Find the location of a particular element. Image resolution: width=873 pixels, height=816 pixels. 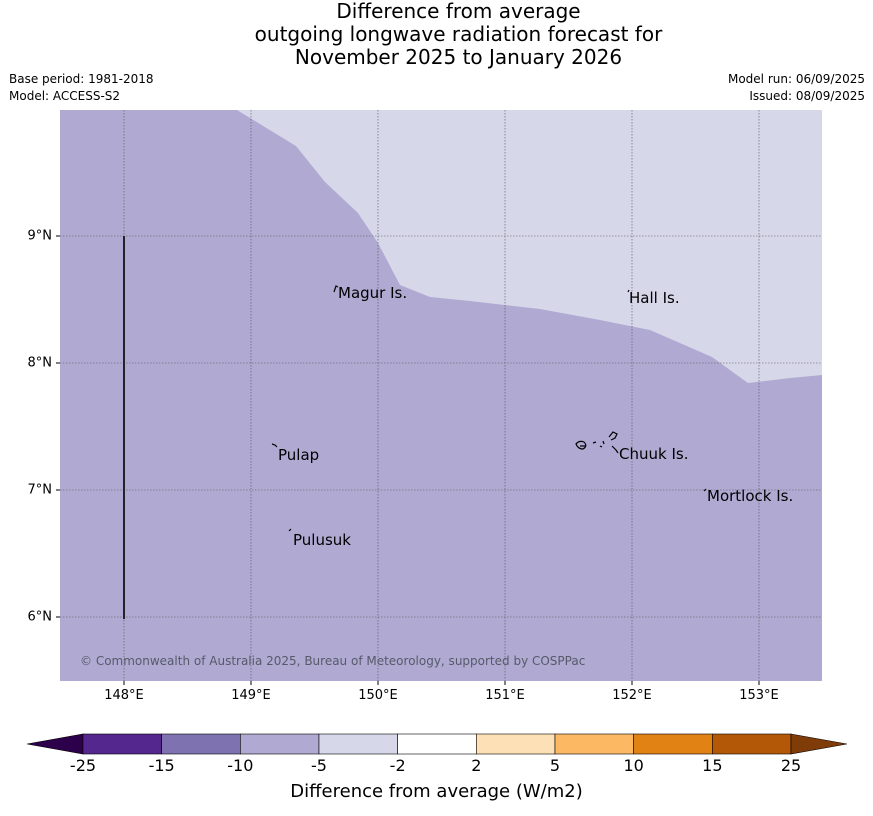

lon-label-153: 153°E is located at coordinates (759, 695).